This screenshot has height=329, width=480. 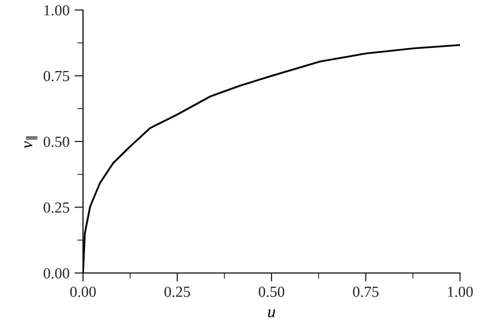 What do you see at coordinates (83, 292) in the screenshot?
I see `x-tick-label: 0.00` at bounding box center [83, 292].